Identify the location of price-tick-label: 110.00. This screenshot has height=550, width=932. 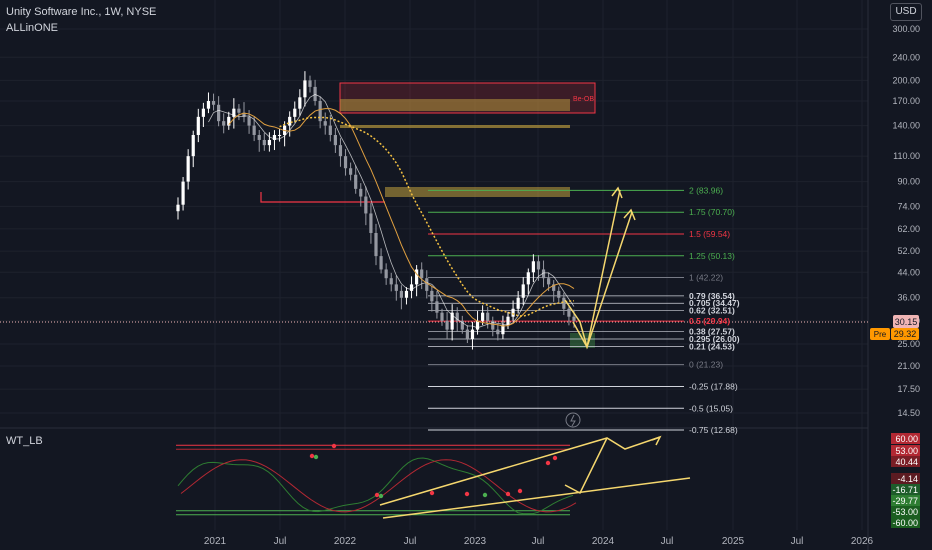
(906, 156).